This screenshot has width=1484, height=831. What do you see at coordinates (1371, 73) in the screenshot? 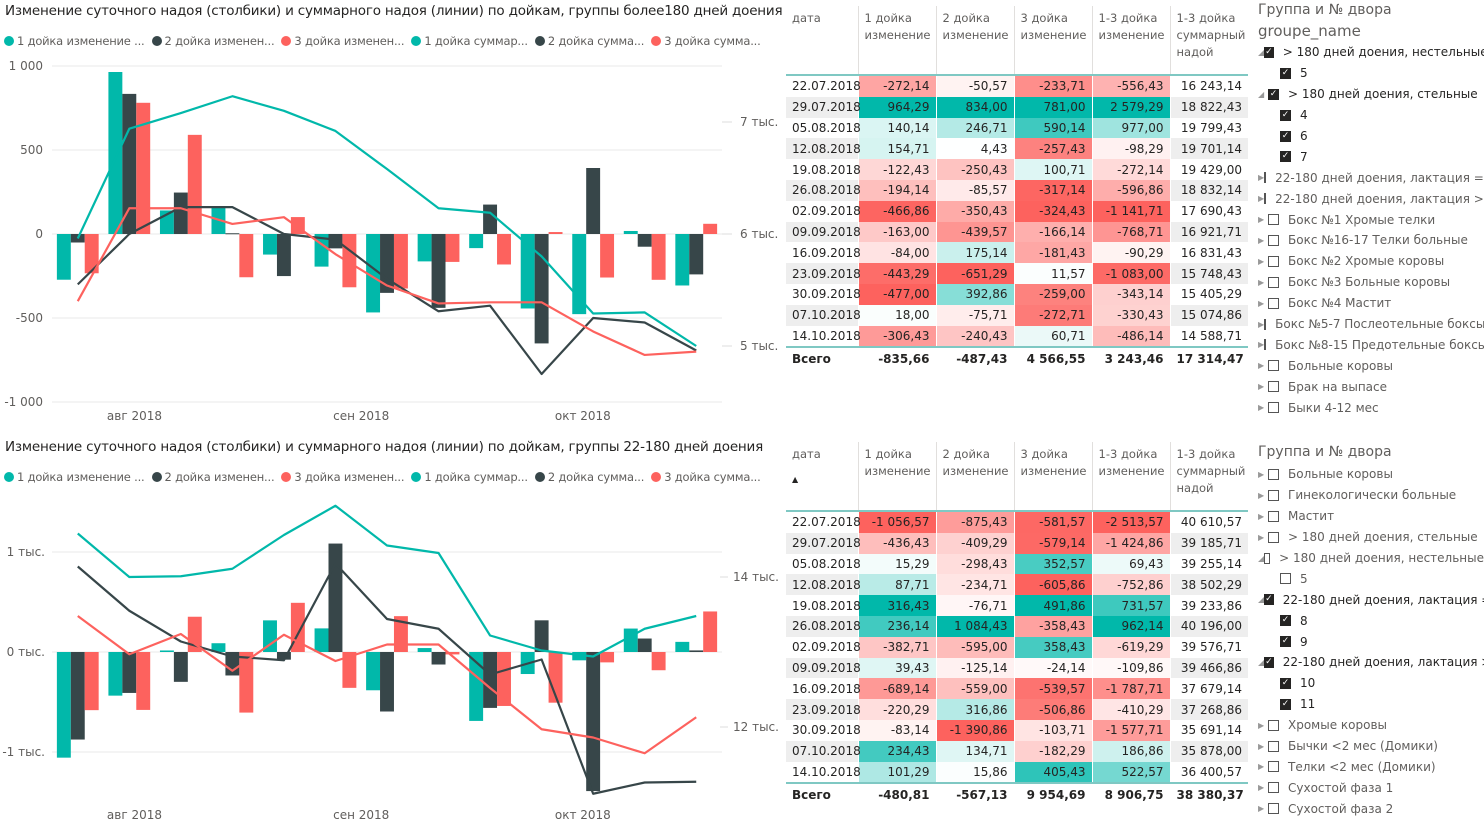
I see `slicer-item: ✓ 5` at bounding box center [1371, 73].